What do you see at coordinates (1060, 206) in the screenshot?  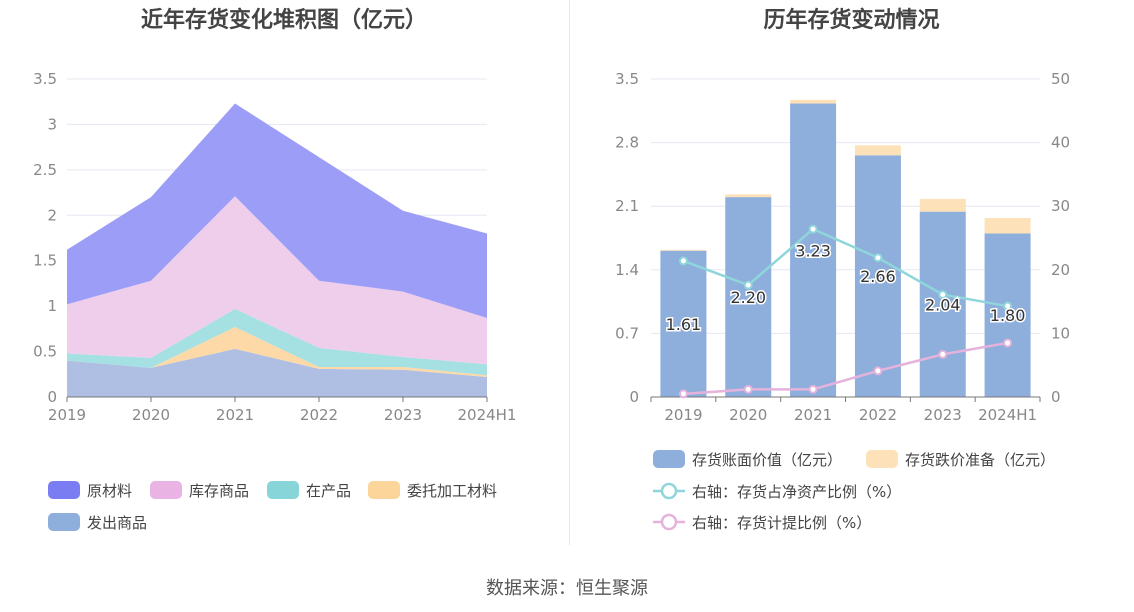 I see `y-right-tick-label: 30` at bounding box center [1060, 206].